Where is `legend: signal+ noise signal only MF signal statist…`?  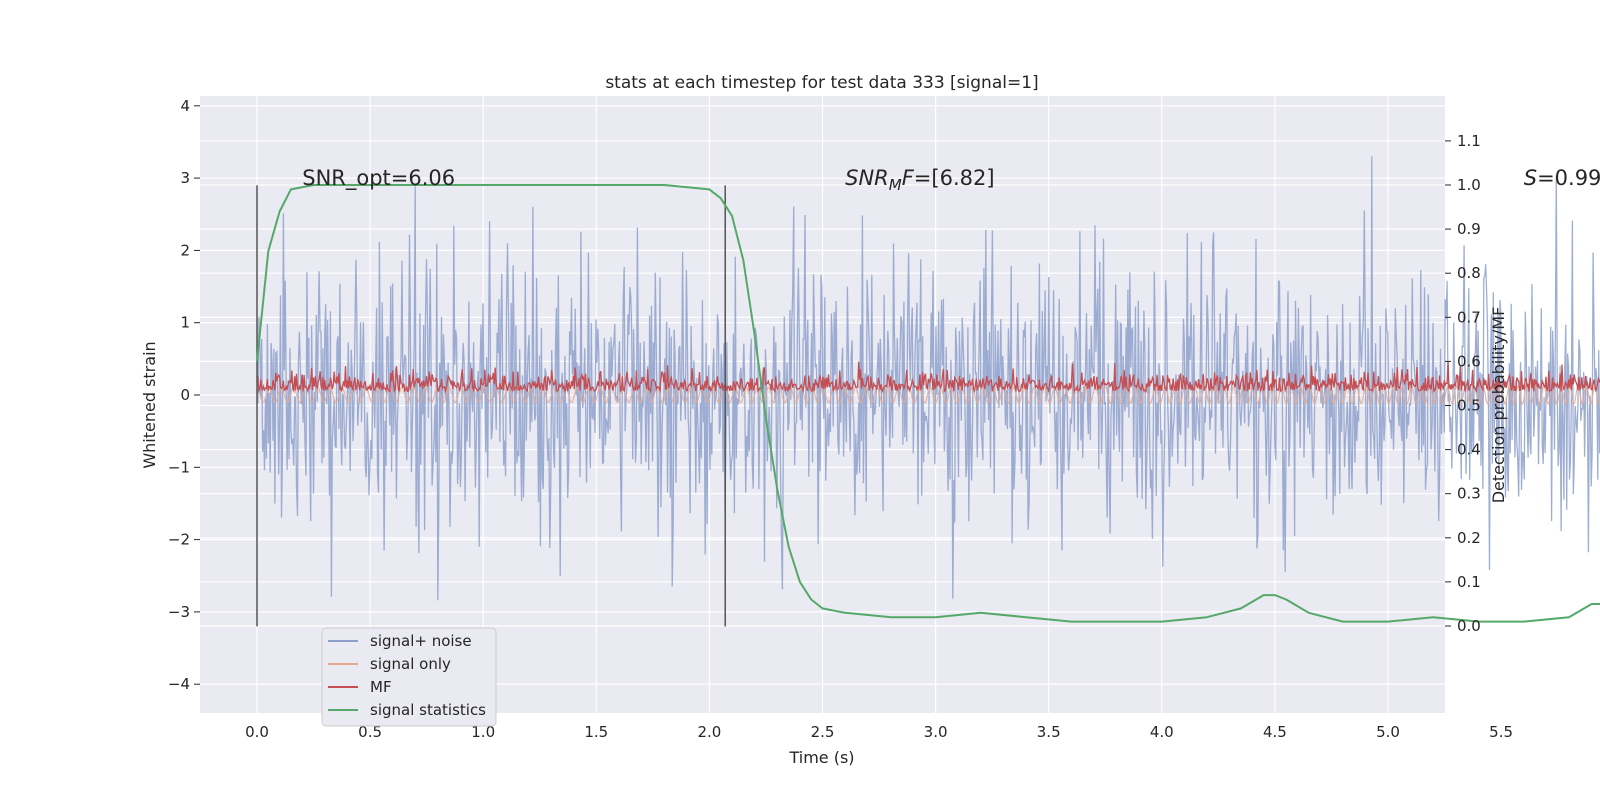
legend: signal+ noise signal only MF signal statist… is located at coordinates (409, 677).